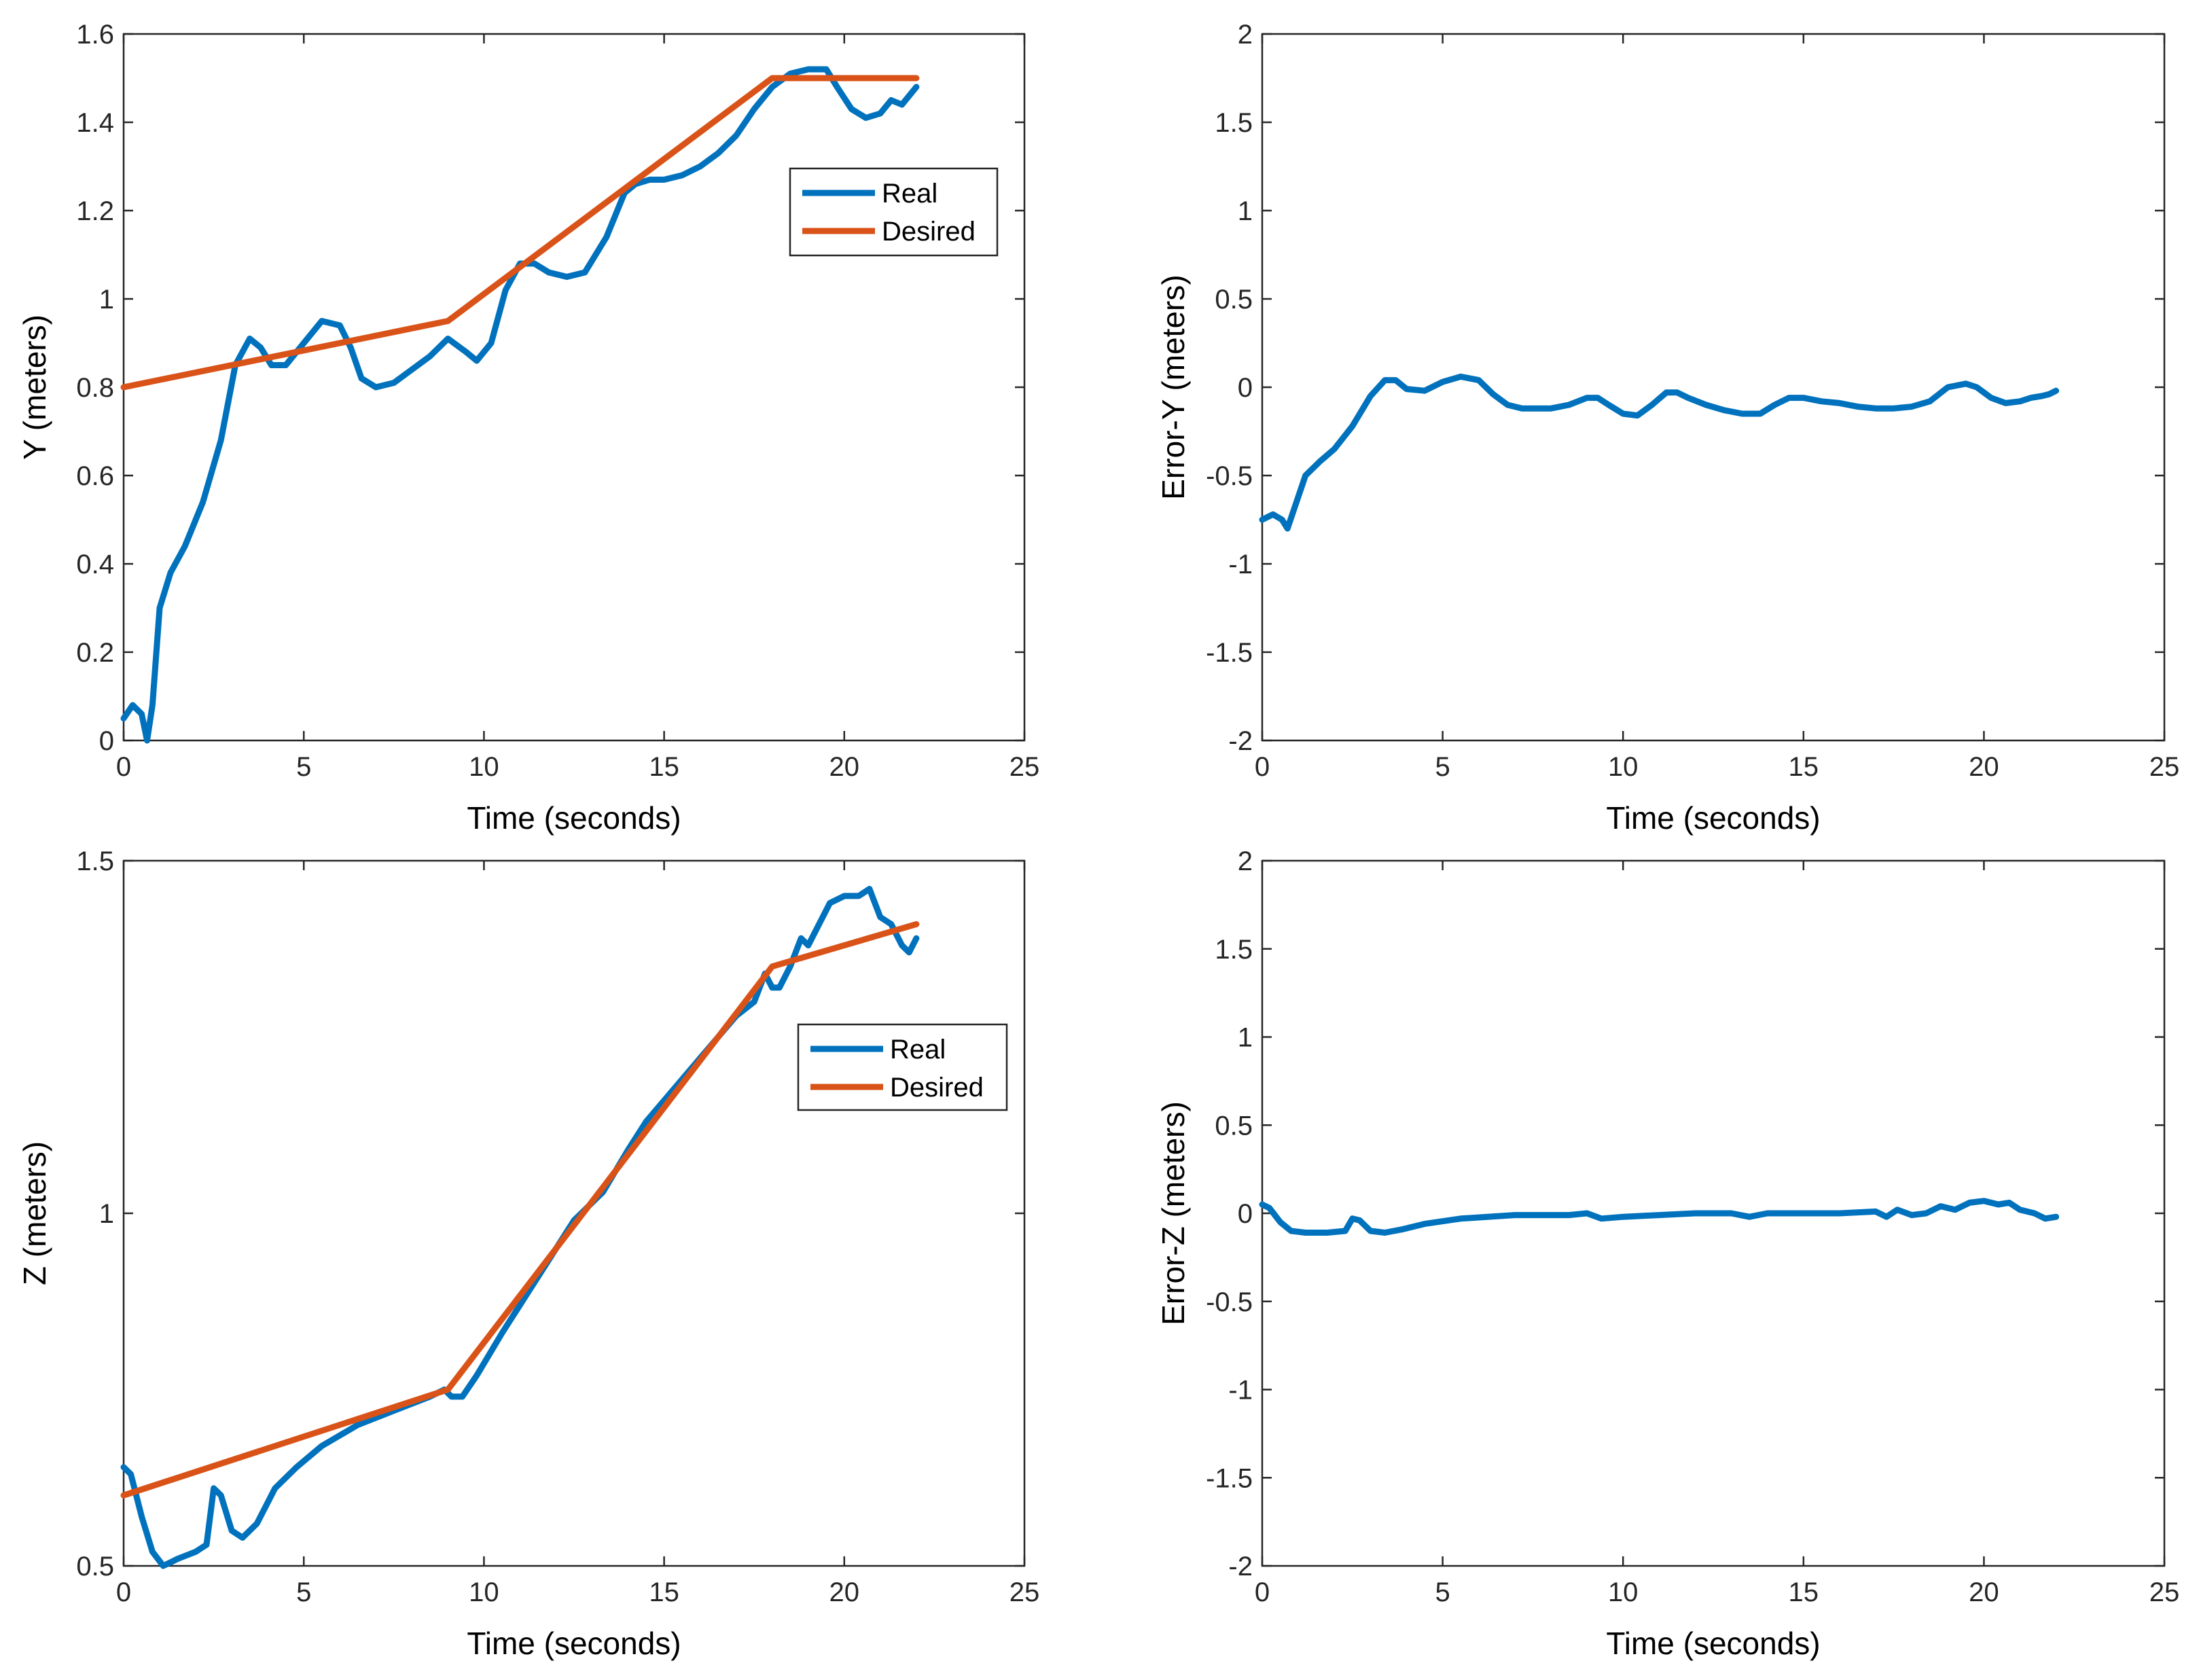 The image size is (2199, 1680). What do you see at coordinates (1173, 1213) in the screenshot?
I see `y-axis-label: Error-Z (meters)` at bounding box center [1173, 1213].